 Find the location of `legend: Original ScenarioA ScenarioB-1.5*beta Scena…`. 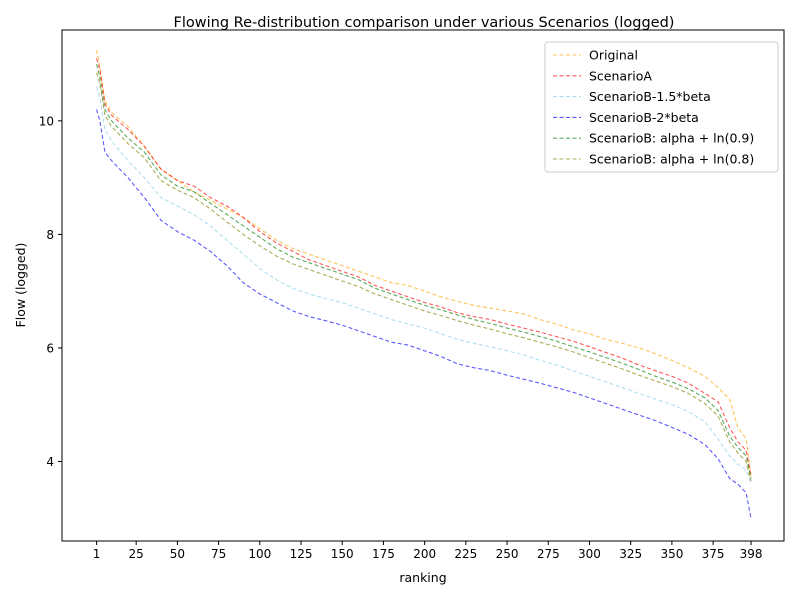

legend: Original ScenarioA ScenarioB-1.5*beta Scena… is located at coordinates (661, 107).